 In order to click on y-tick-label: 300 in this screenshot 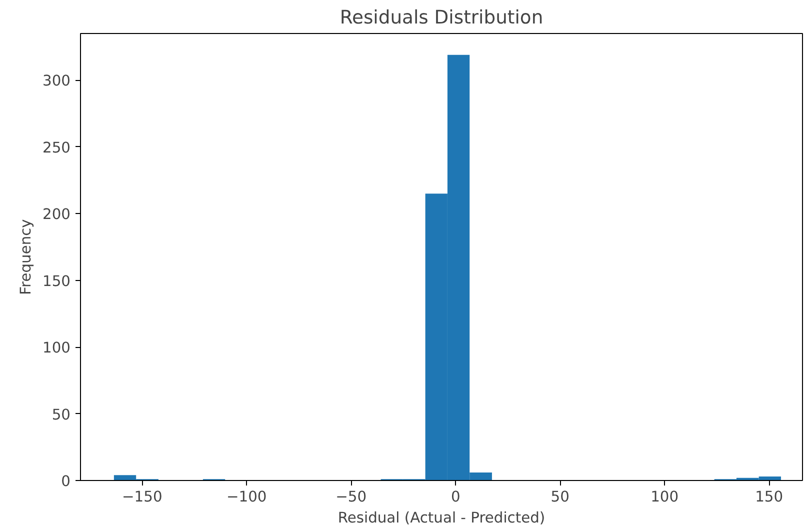, I will do `click(56, 81)`.